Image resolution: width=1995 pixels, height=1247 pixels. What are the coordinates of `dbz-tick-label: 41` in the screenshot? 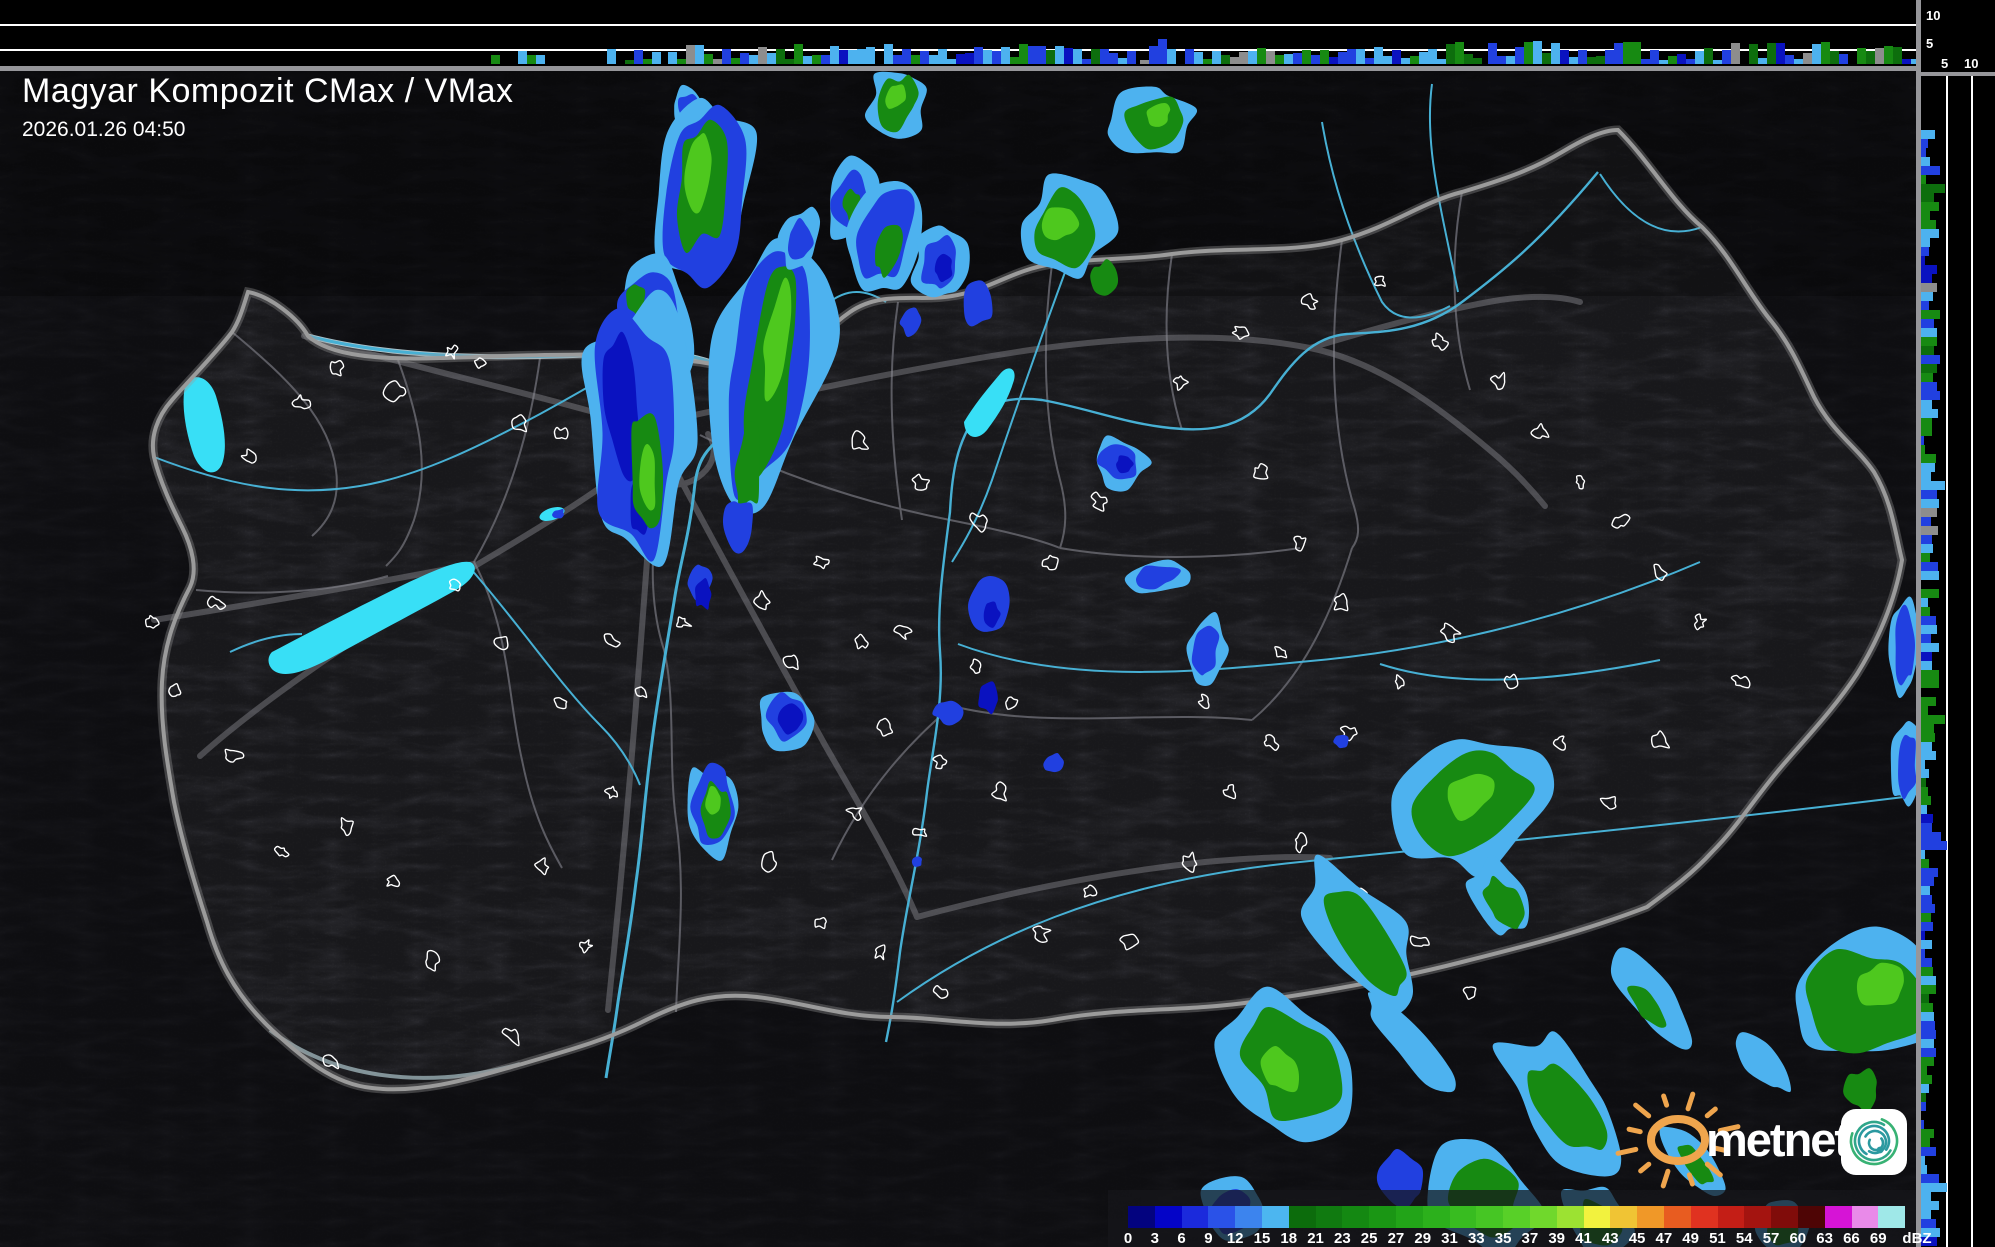 It's located at (1583, 1238).